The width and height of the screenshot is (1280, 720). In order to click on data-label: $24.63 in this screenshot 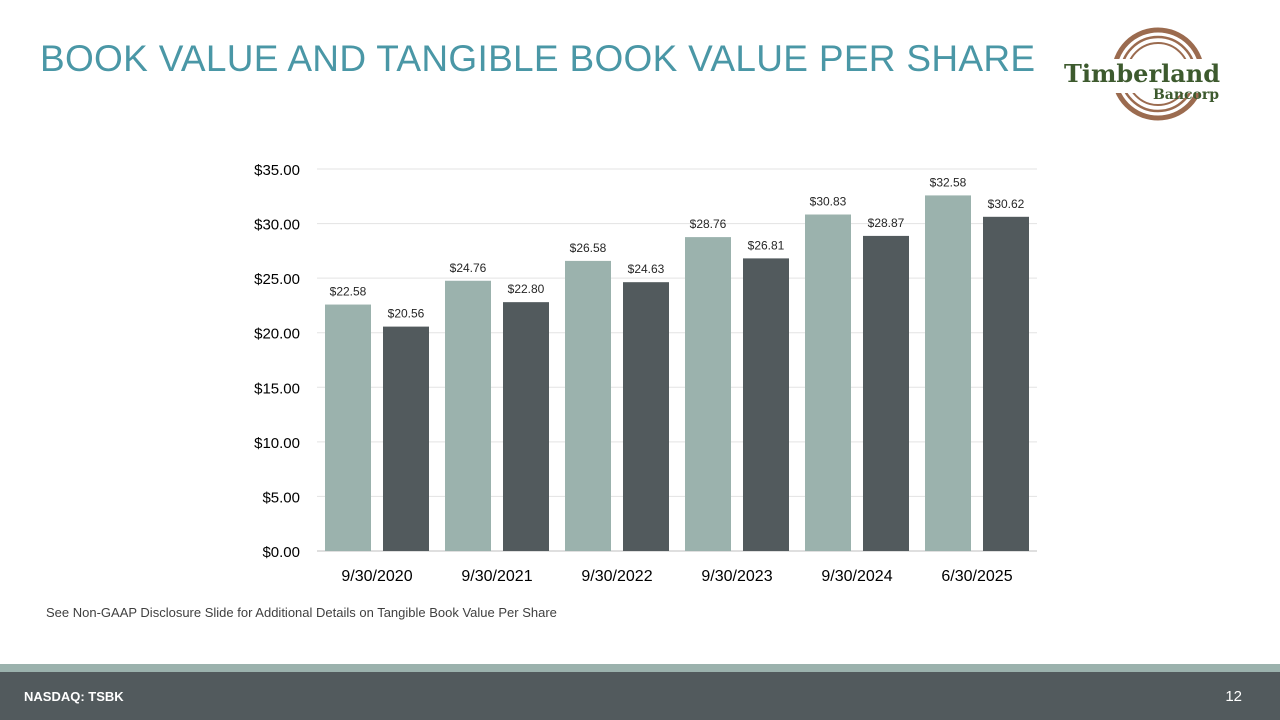, I will do `click(646, 269)`.